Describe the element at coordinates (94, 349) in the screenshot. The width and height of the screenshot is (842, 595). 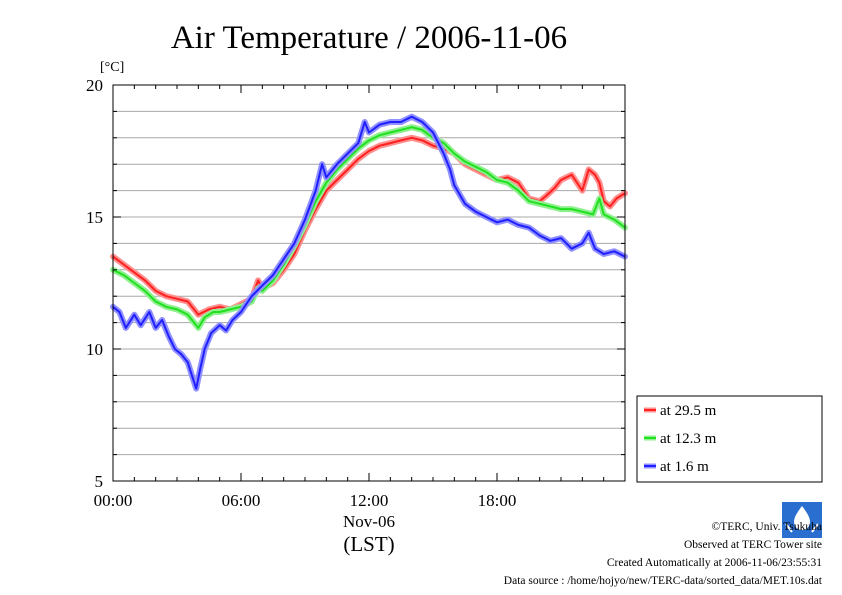
I see `y-tick-label: 10` at that location.